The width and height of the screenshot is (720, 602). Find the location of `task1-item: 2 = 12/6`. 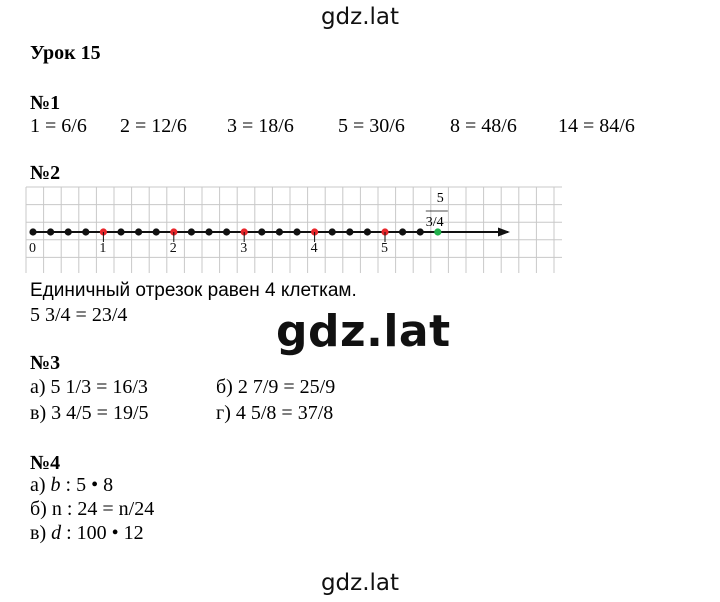

task1-item: 2 = 12/6 is located at coordinates (153, 126).